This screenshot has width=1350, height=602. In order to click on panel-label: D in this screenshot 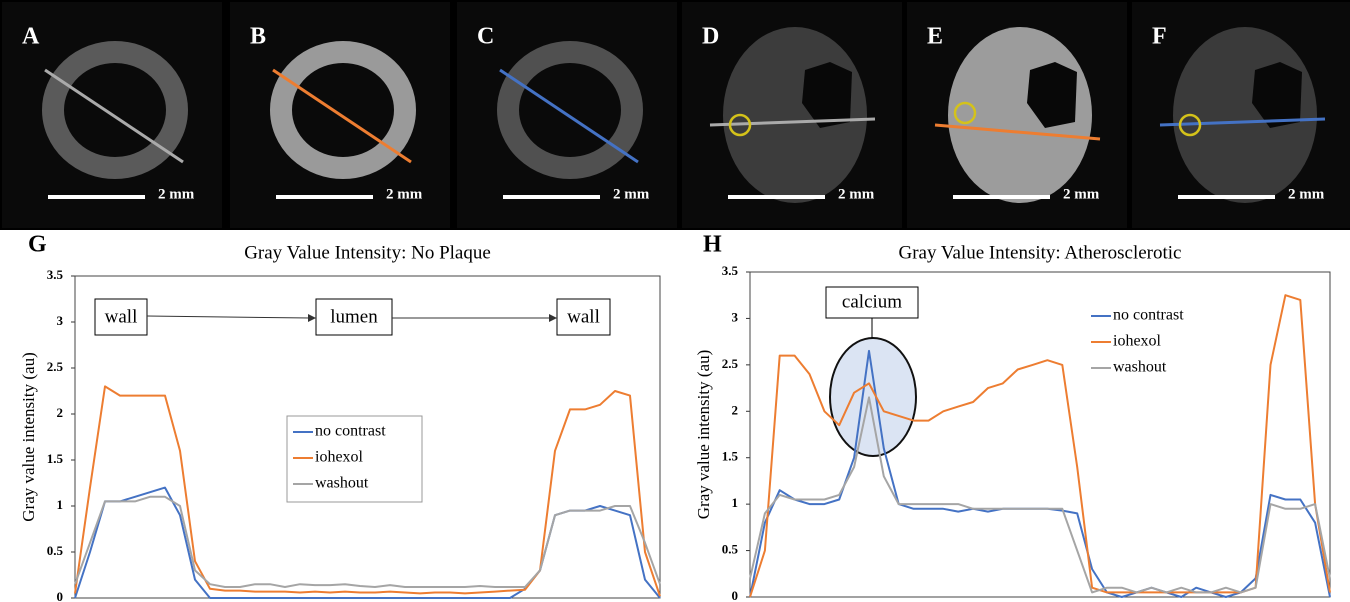, I will do `click(710, 37)`.